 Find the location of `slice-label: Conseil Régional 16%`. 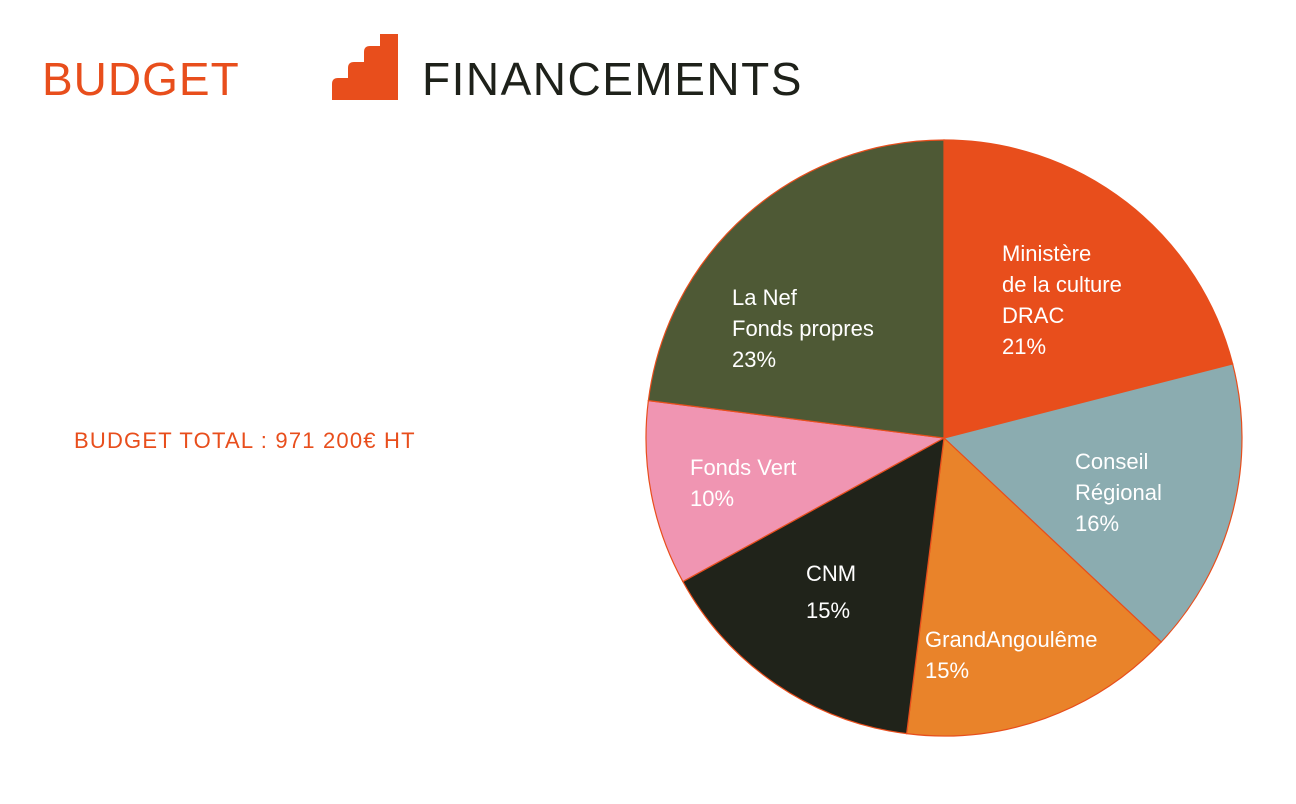

slice-label: Conseil Régional 16% is located at coordinates (1118, 492).